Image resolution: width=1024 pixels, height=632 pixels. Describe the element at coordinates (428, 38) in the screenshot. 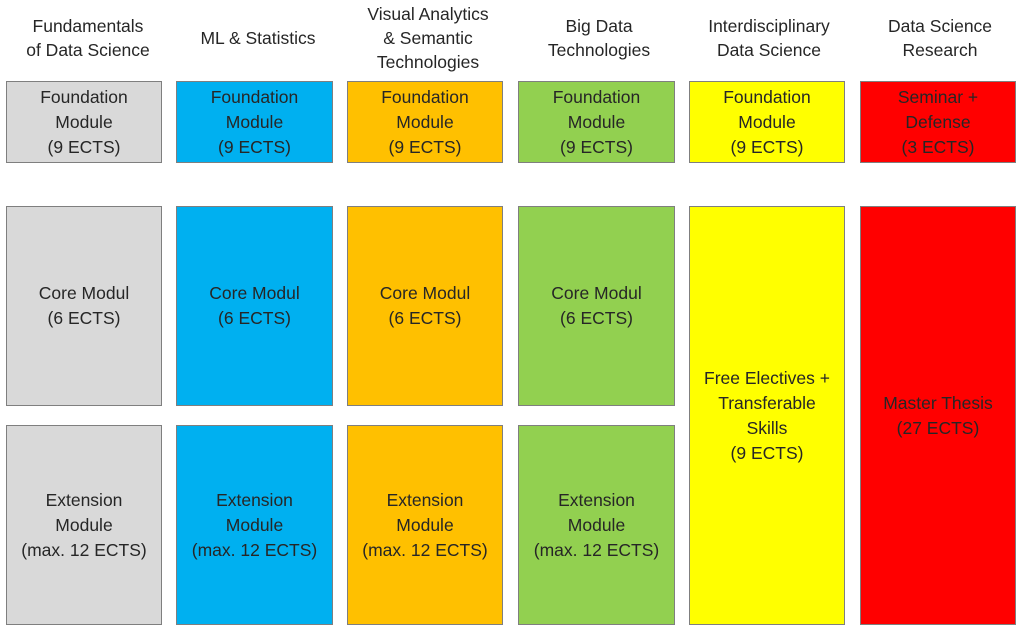

I see `column-heading-visual-analytics: Visual Analytics & Semantic Technologies` at that location.